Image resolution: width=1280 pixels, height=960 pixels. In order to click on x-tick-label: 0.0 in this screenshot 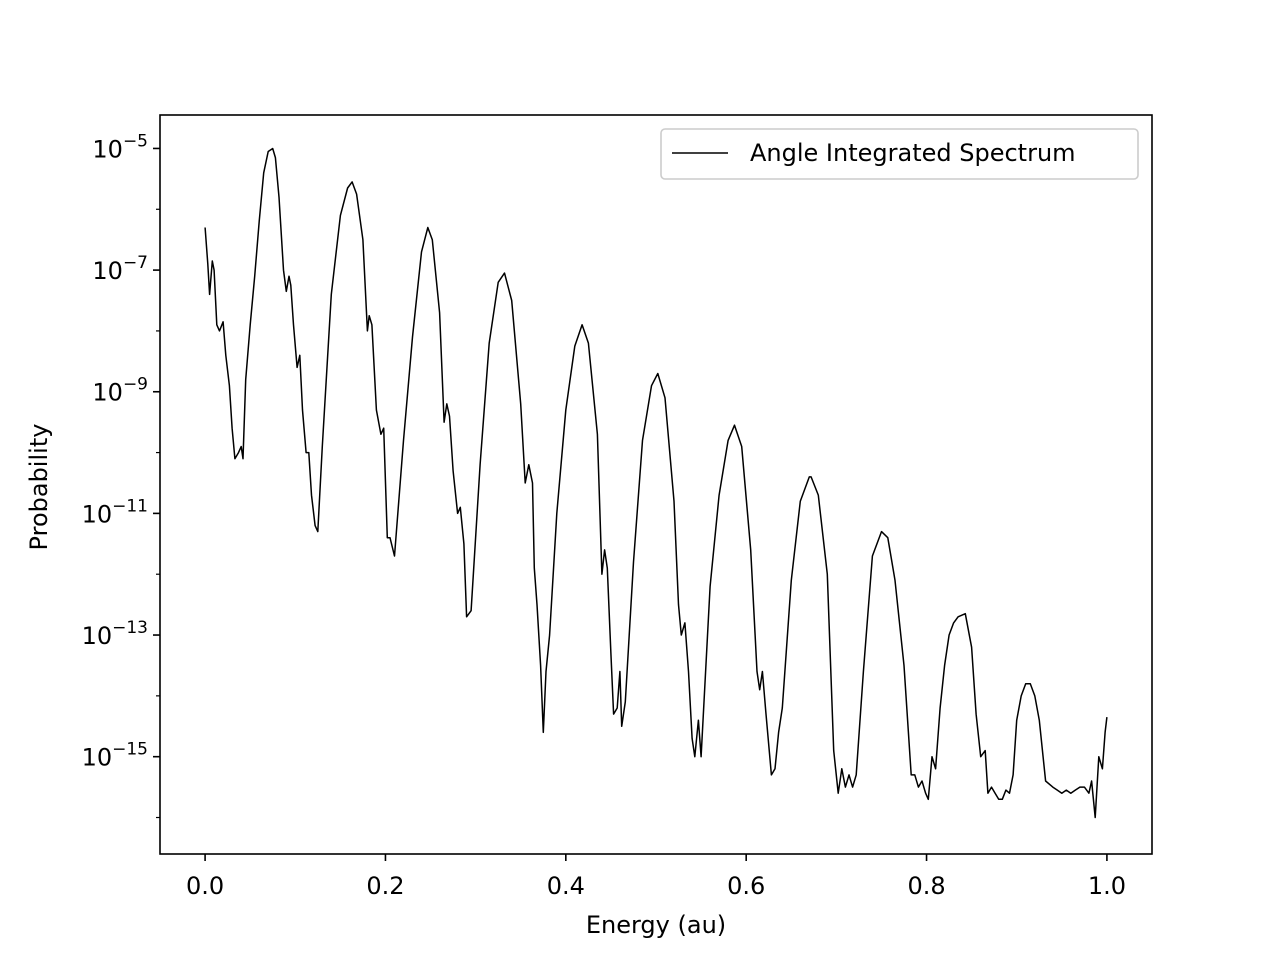, I will do `click(205, 886)`.